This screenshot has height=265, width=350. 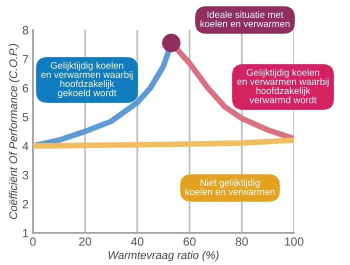 What do you see at coordinates (25, 117) in the screenshot?
I see `y-tick-label: 5` at bounding box center [25, 117].